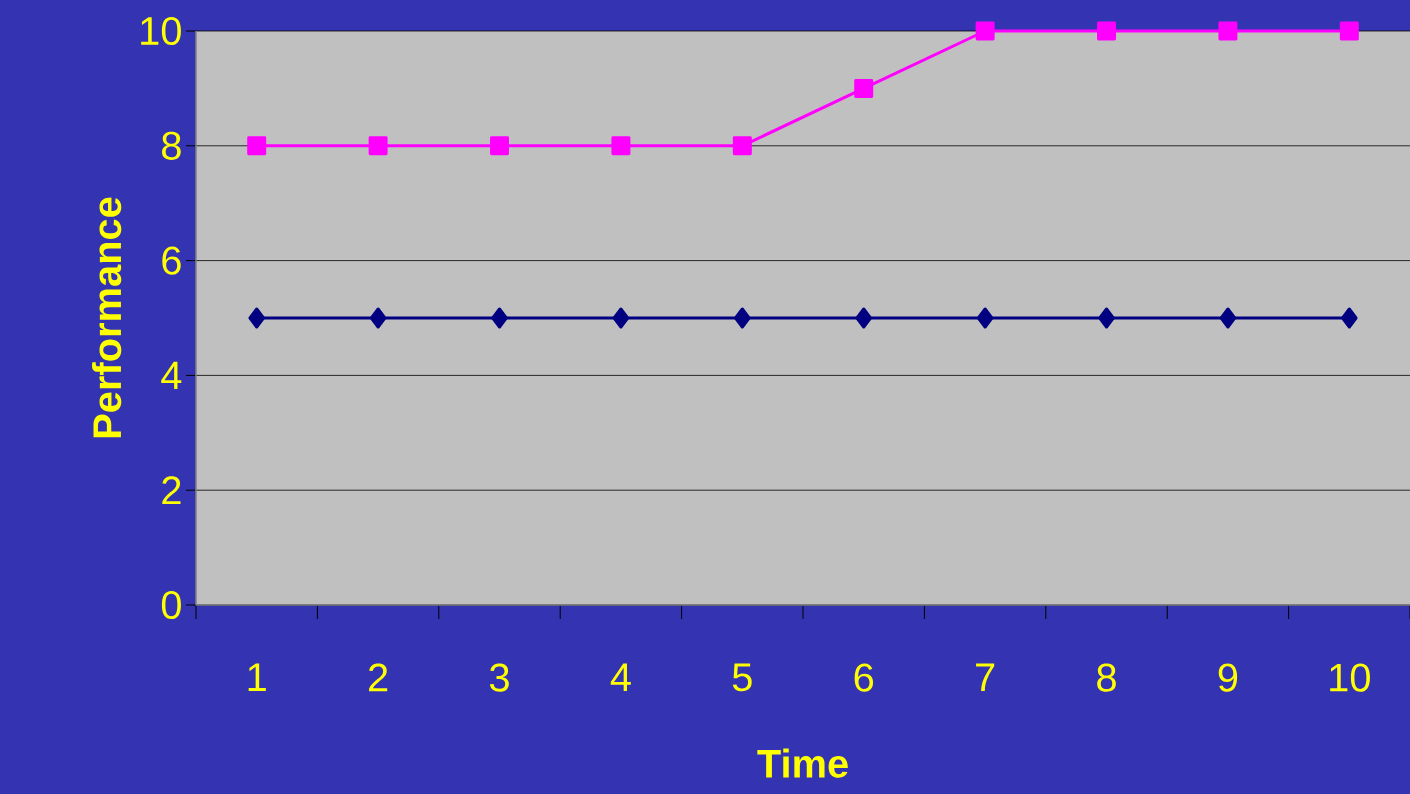 This screenshot has width=1410, height=794. I want to click on x-tick-label: 6, so click(864, 677).